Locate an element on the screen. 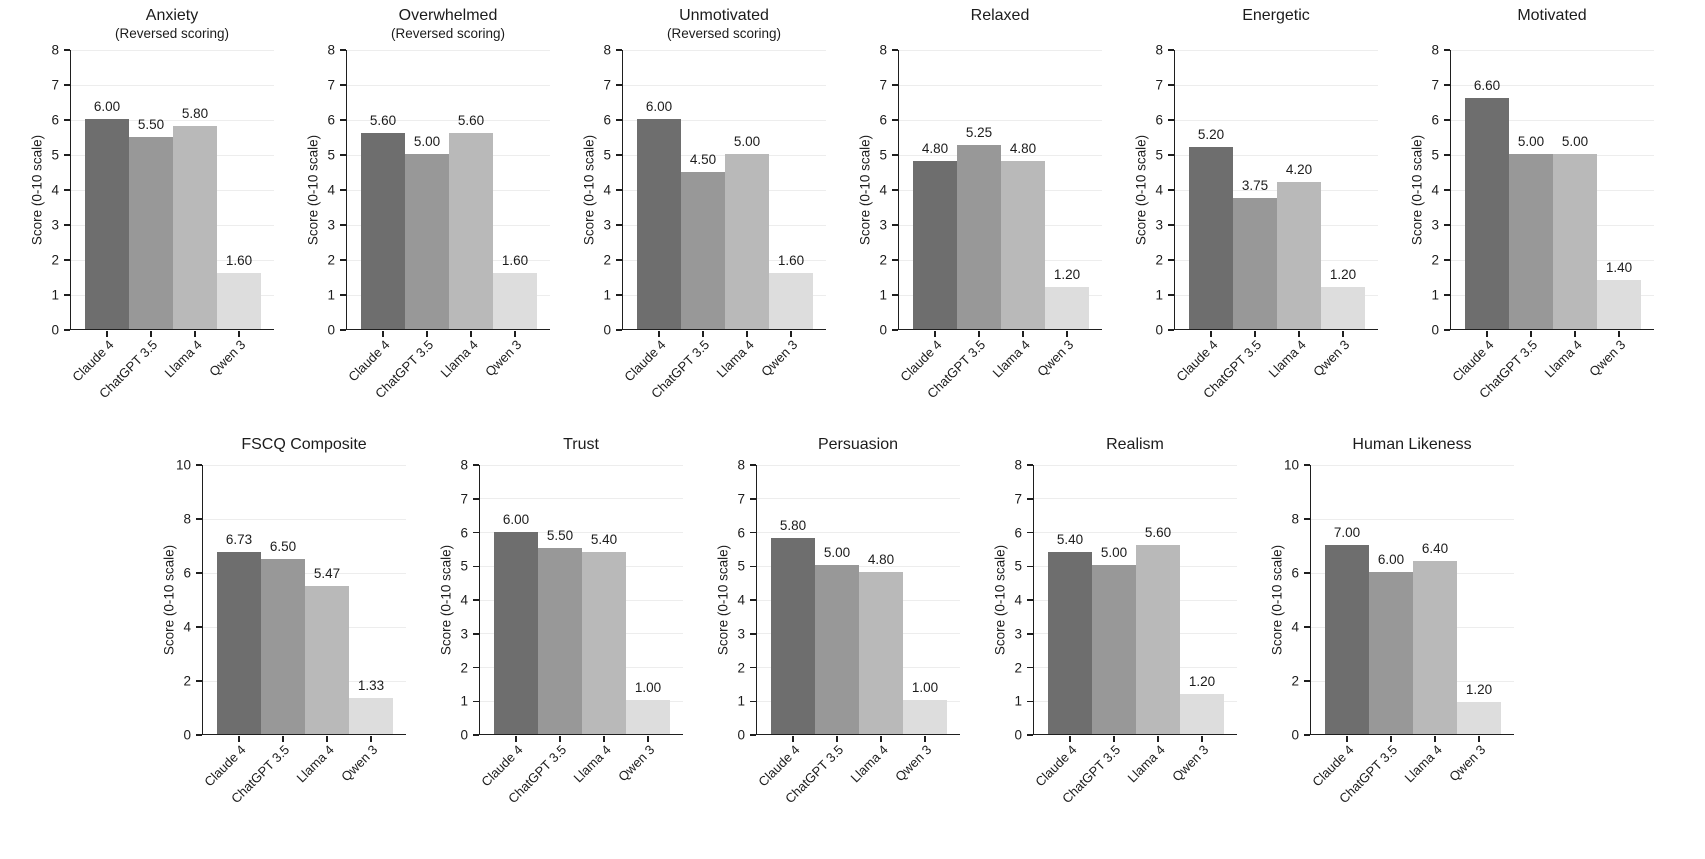  y-tick-label: 0 is located at coordinates (55, 330).